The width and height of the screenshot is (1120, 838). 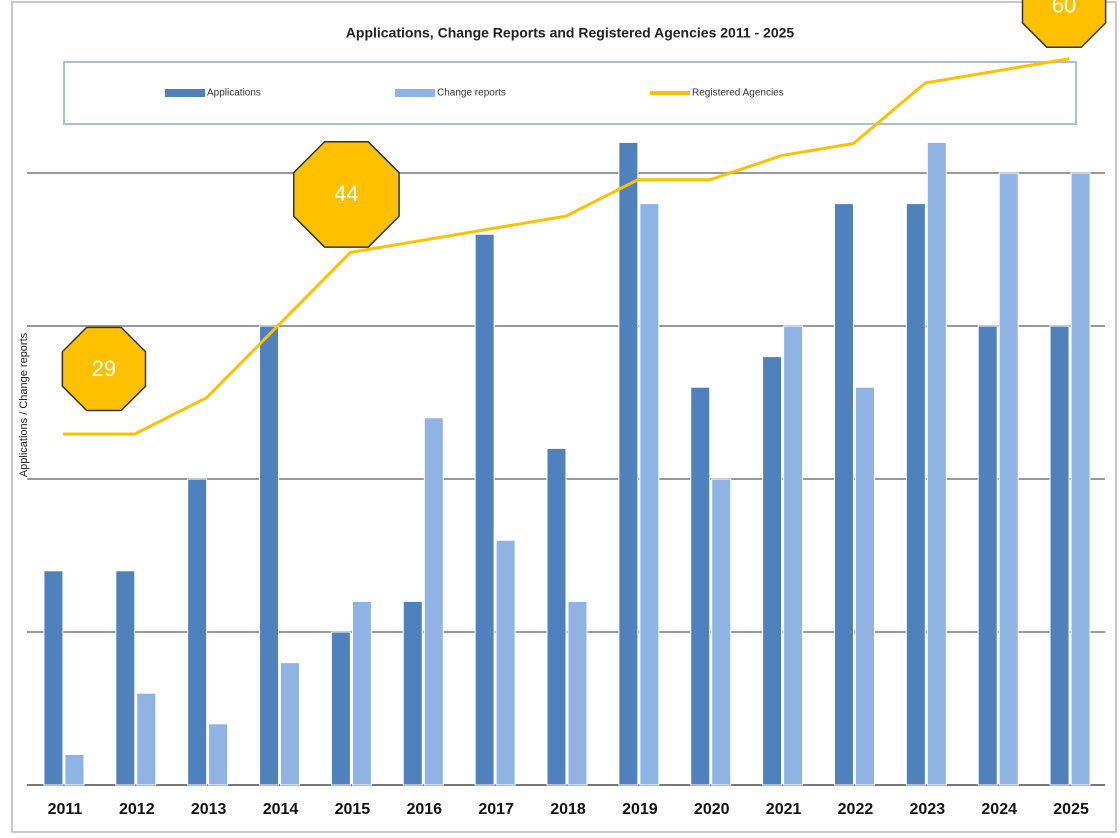 I want to click on x-tick-label: 2017, so click(x=496, y=809).